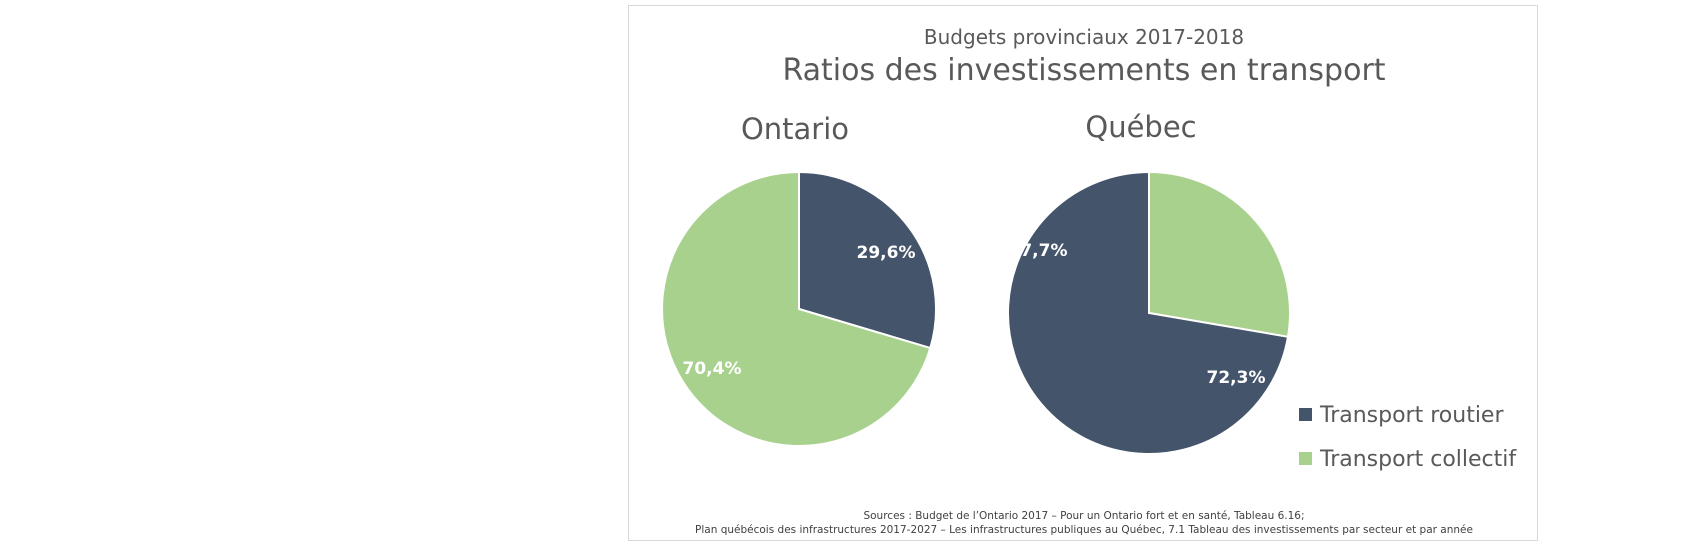 Image resolution: width=1704 pixels, height=544 pixels. What do you see at coordinates (796, 308) in the screenshot?
I see `pie-slice-ontario-transport-collectif` at bounding box center [796, 308].